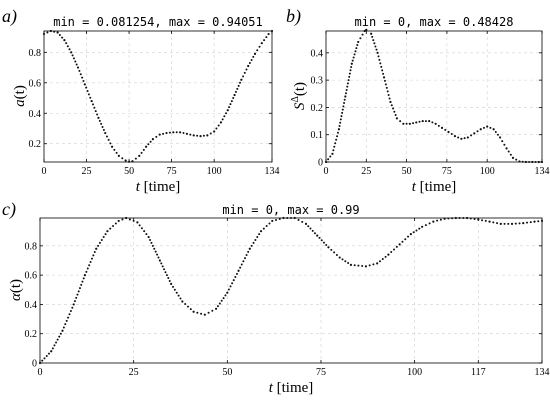 This screenshot has height=404, width=550. Describe the element at coordinates (290, 210) in the screenshot. I see `chart-title: min = 0, max = 0.99` at that location.